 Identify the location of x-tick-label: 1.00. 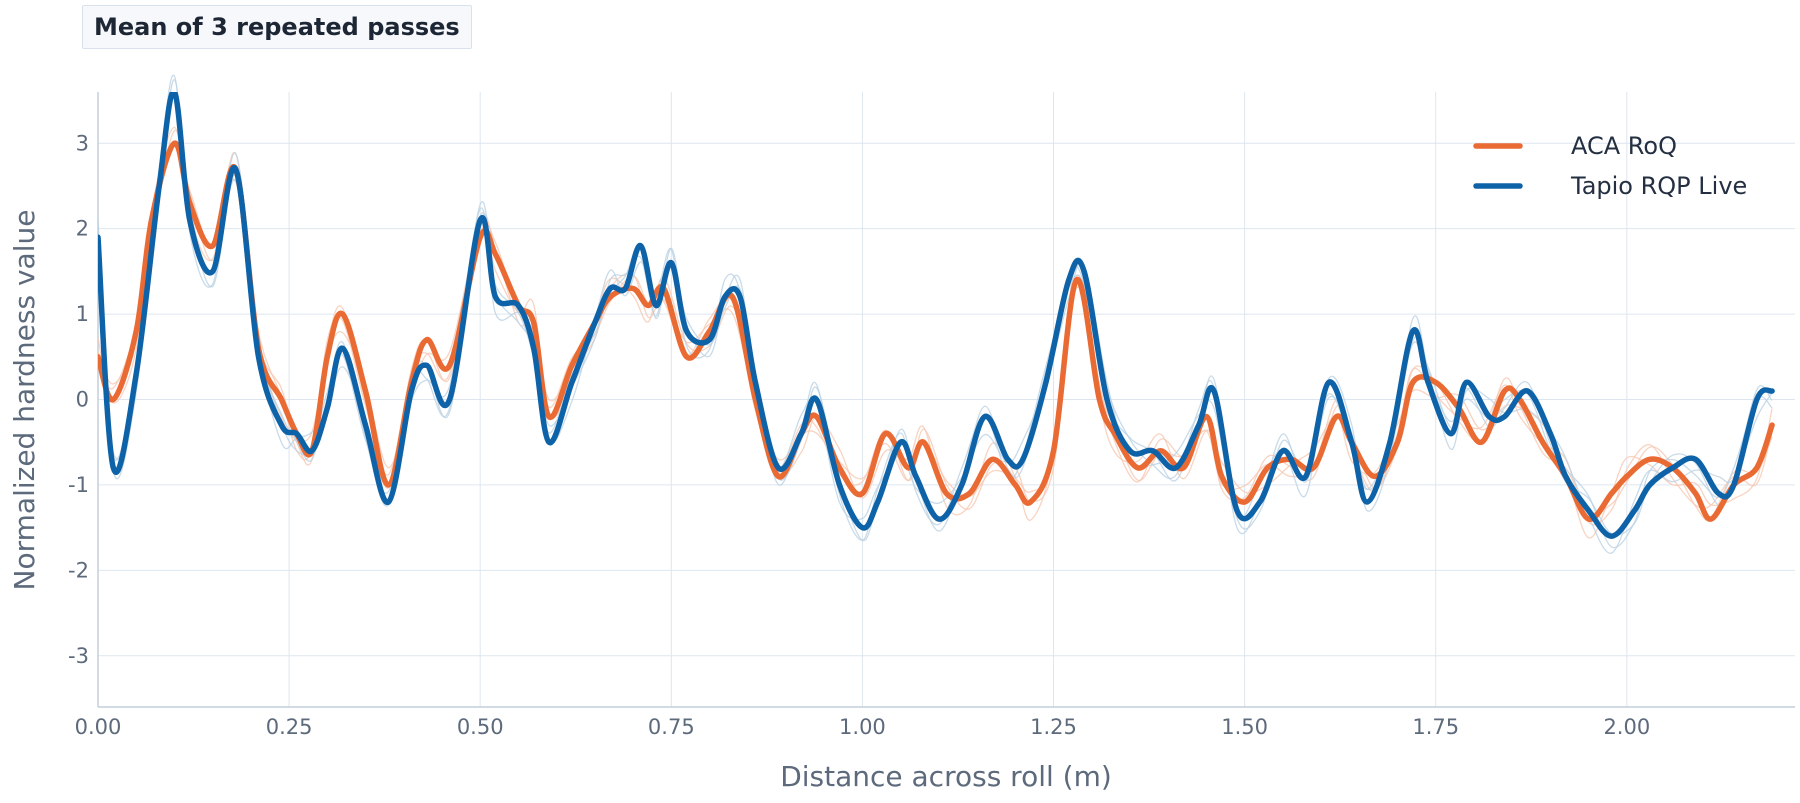
(862, 727).